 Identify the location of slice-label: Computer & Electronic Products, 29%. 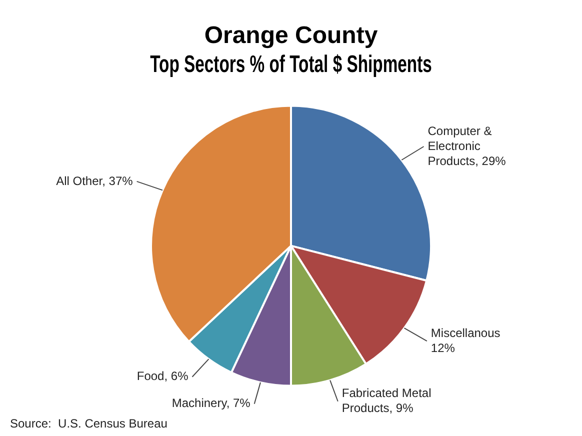
(467, 146).